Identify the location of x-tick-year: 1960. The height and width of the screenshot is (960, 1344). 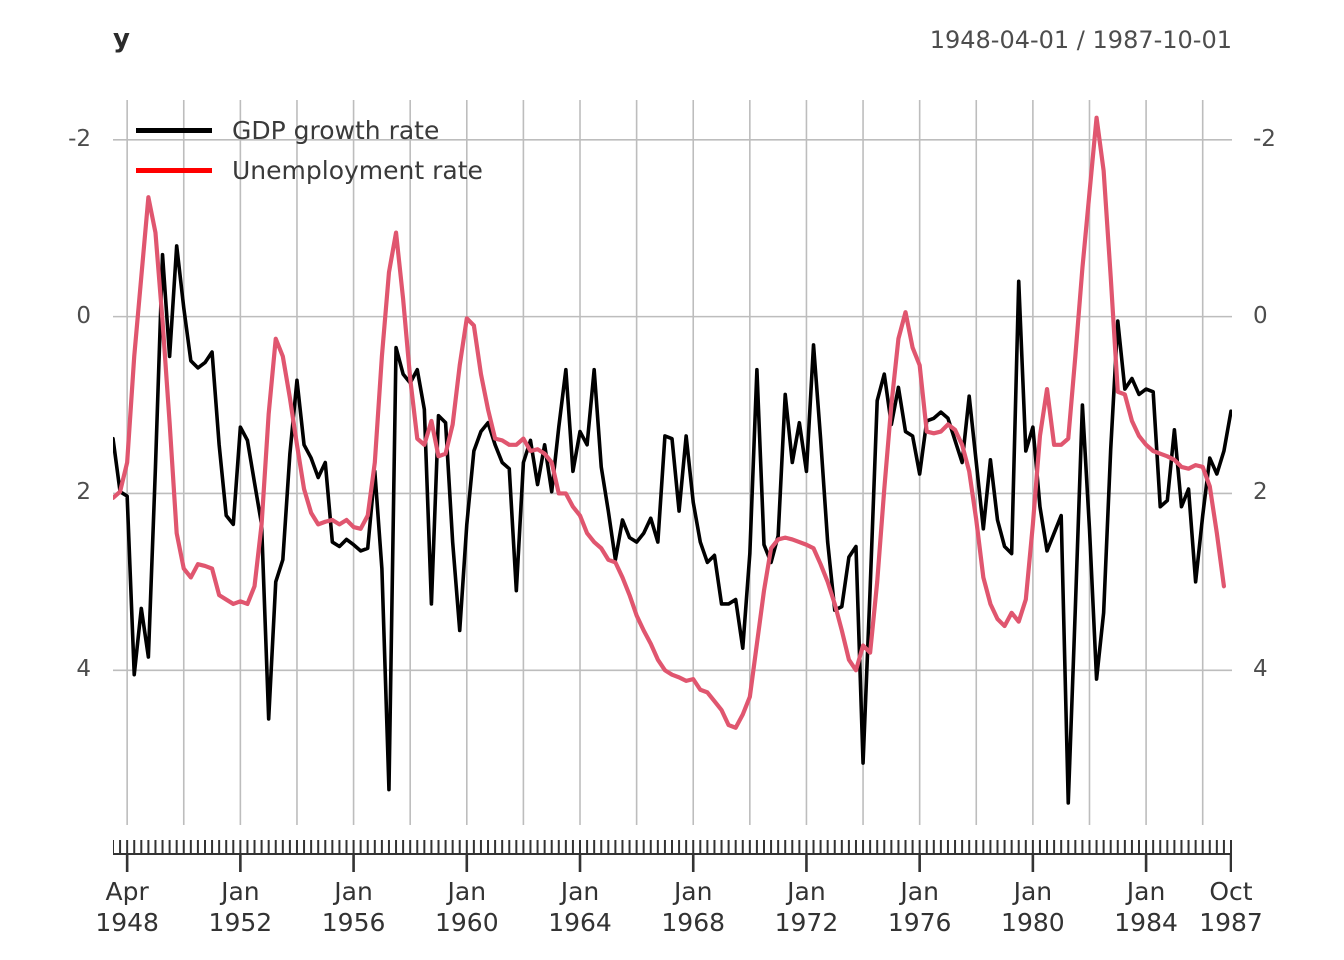
(466, 923).